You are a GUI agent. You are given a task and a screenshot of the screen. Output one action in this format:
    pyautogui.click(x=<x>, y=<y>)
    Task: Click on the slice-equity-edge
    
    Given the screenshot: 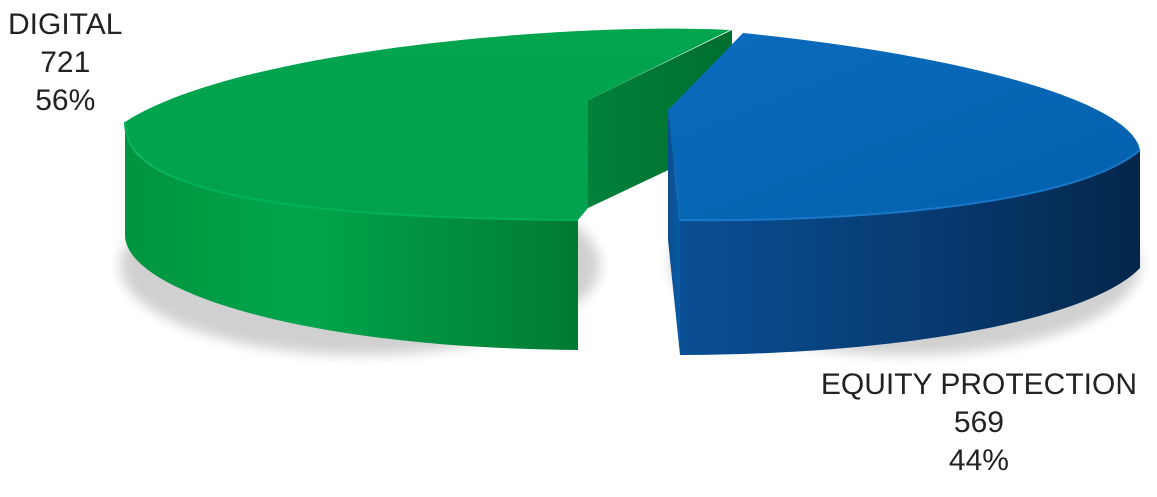 What is the action you would take?
    pyautogui.click(x=910, y=185)
    